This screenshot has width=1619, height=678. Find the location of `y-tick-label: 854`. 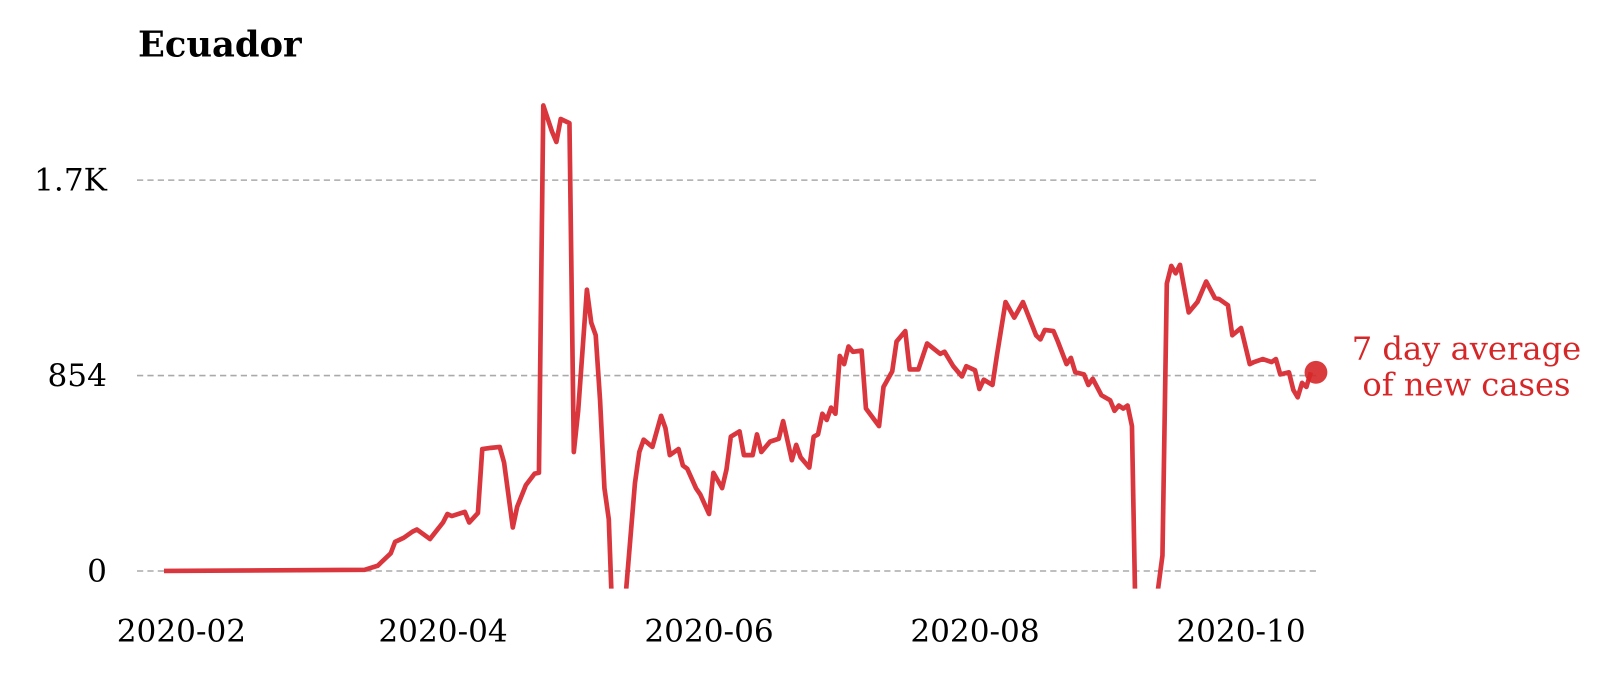

y-tick-label: 854 is located at coordinates (76, 376).